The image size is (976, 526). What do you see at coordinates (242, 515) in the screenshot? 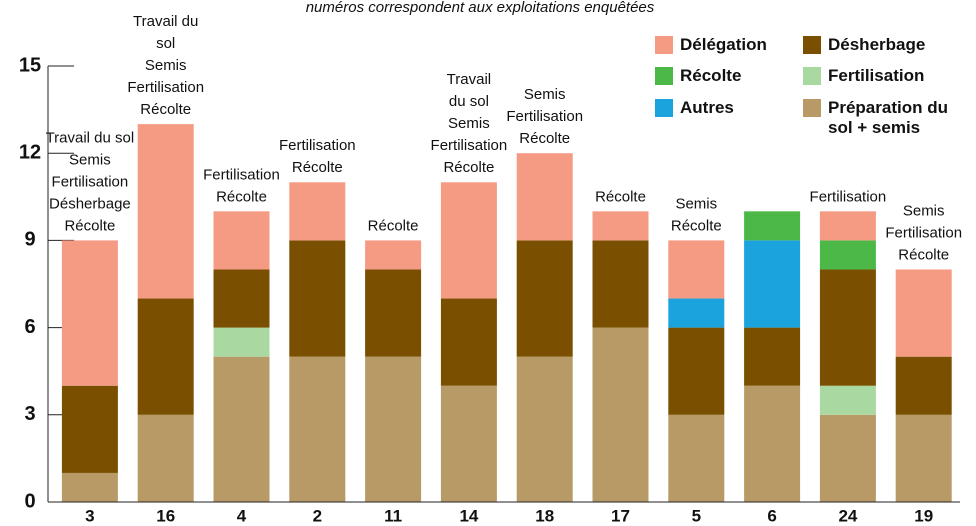
I see `x-tick-label: 4` at bounding box center [242, 515].